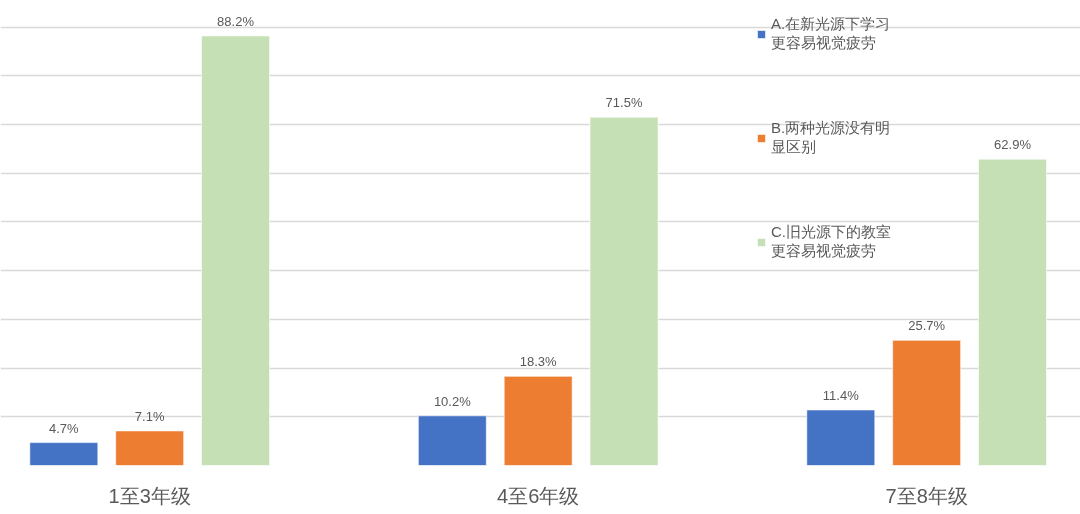  Describe the element at coordinates (831, 137) in the screenshot. I see `legend-label: B.两种光源没有明显区别` at that location.